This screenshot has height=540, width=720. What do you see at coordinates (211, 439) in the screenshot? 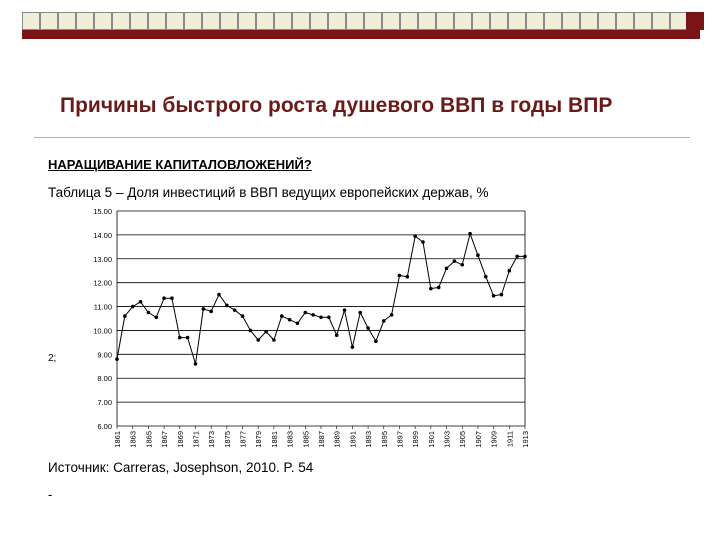
I see `x-tick-label: 1873` at bounding box center [211, 439].